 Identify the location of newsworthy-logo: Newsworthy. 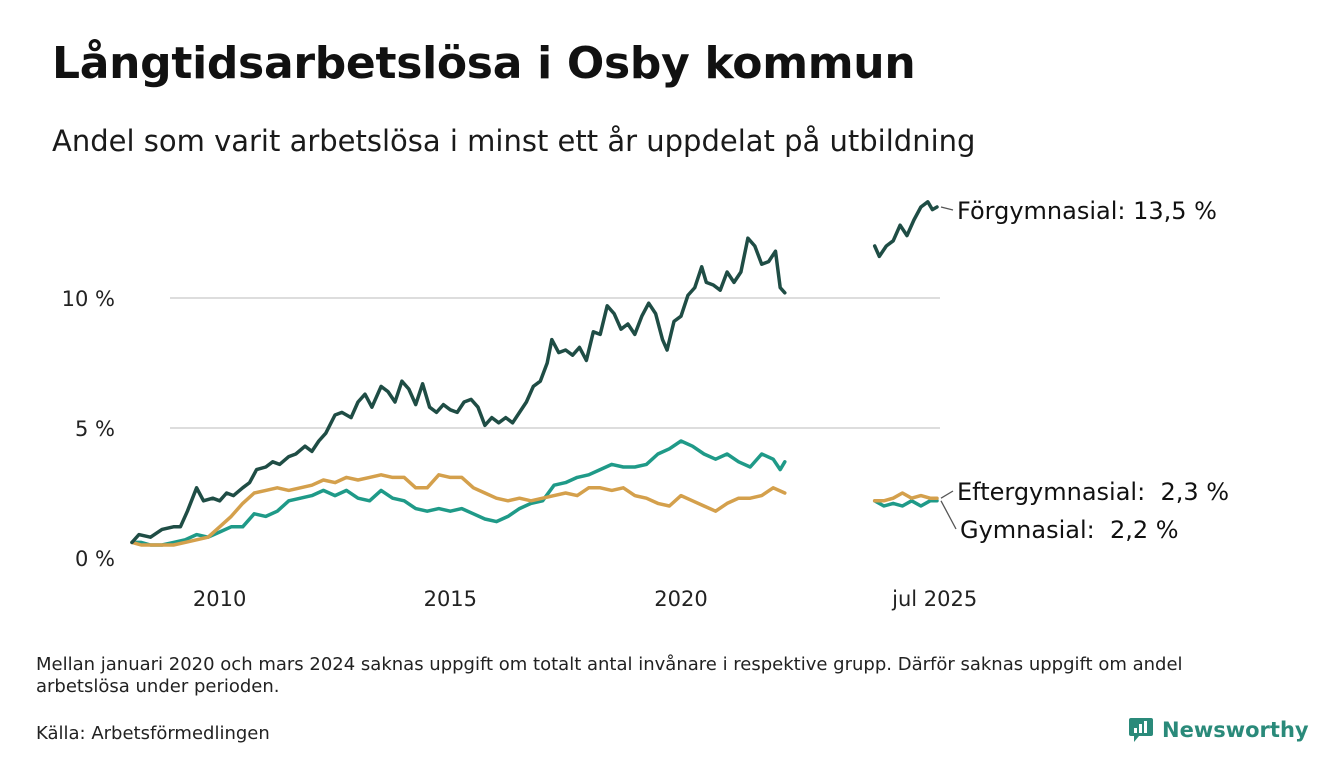
(1218, 730).